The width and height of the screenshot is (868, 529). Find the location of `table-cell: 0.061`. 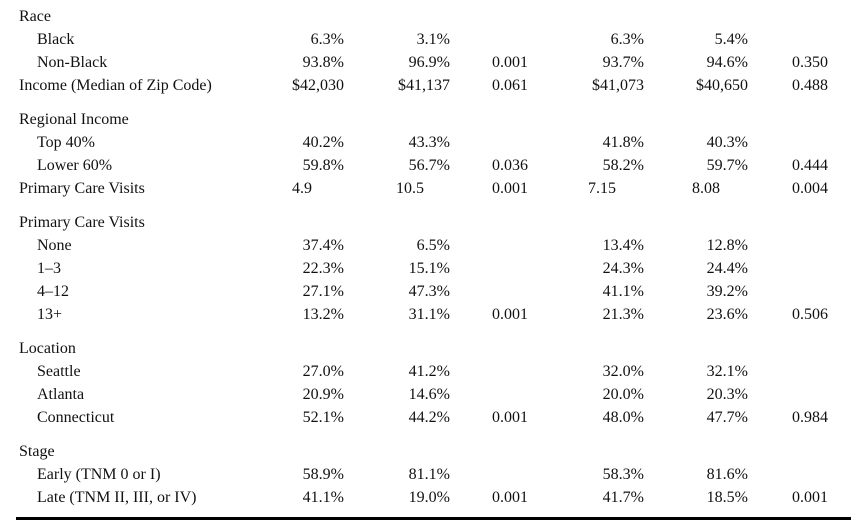

table-cell: 0.061 is located at coordinates (510, 85).